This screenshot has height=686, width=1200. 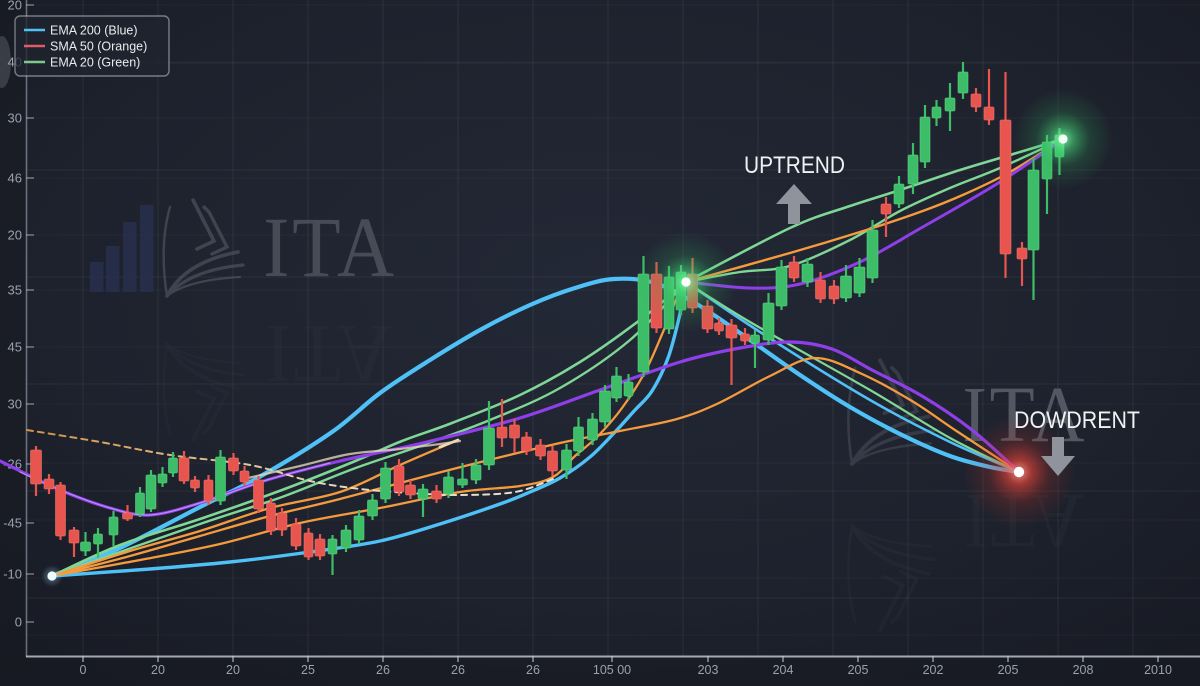 I want to click on svg-text: 25, so click(x=308, y=670).